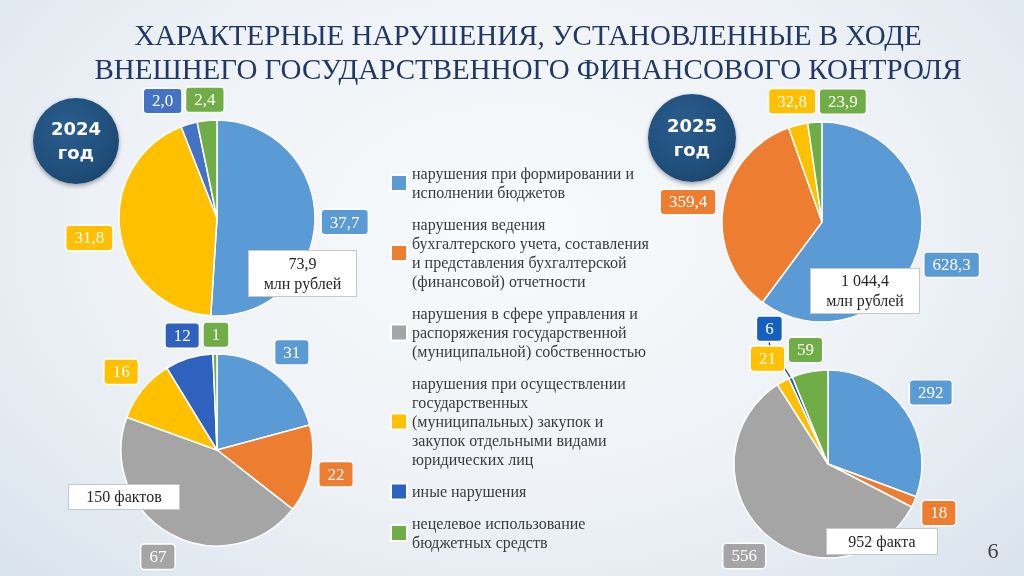 The height and width of the screenshot is (576, 1024). What do you see at coordinates (499, 533) in the screenshot?
I see `legend-label: нецелевое использование бюджетных средств` at bounding box center [499, 533].